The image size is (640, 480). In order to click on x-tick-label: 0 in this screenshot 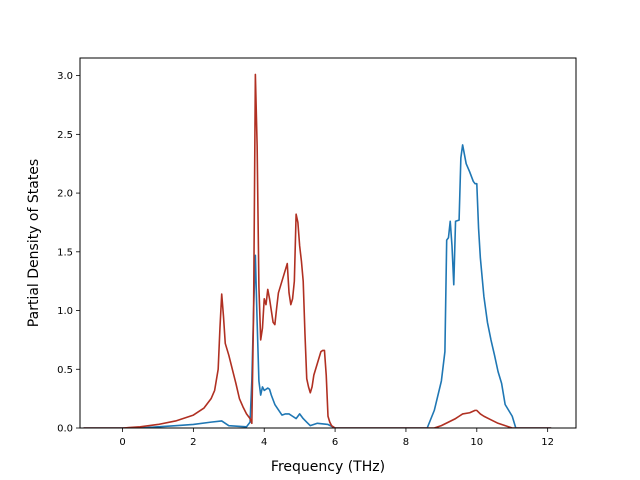, I will do `click(122, 442)`.